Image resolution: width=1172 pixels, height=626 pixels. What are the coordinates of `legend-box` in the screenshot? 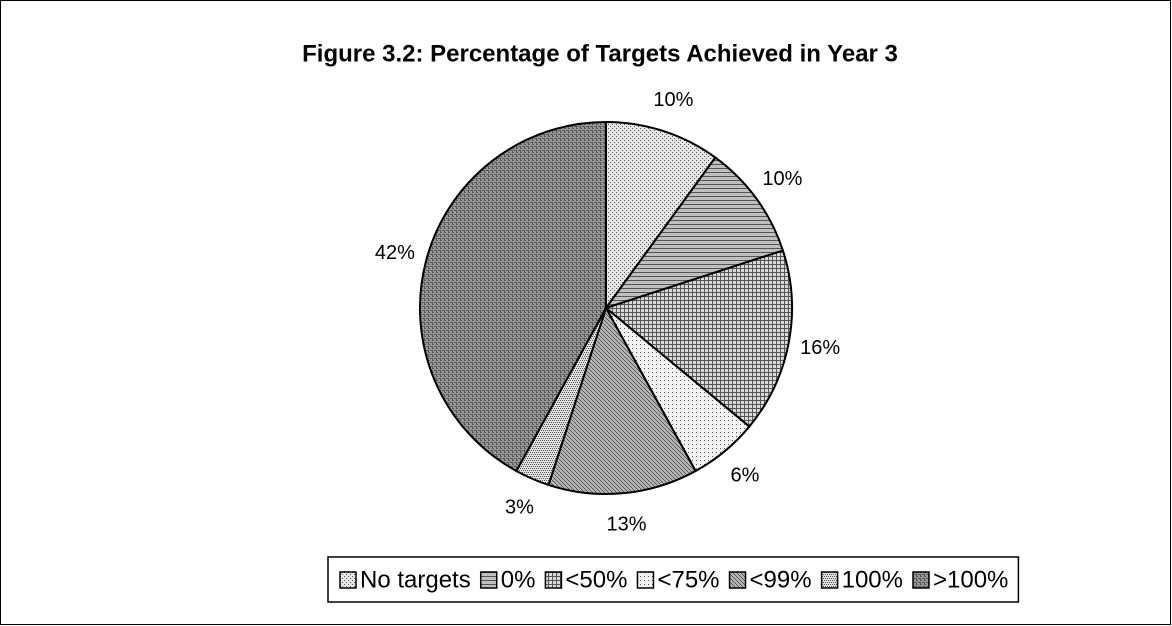 It's located at (673, 579).